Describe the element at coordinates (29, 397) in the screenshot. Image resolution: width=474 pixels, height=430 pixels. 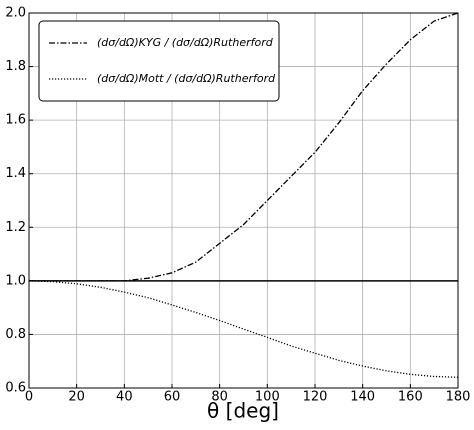
I see `x-tick-label: 0` at that location.